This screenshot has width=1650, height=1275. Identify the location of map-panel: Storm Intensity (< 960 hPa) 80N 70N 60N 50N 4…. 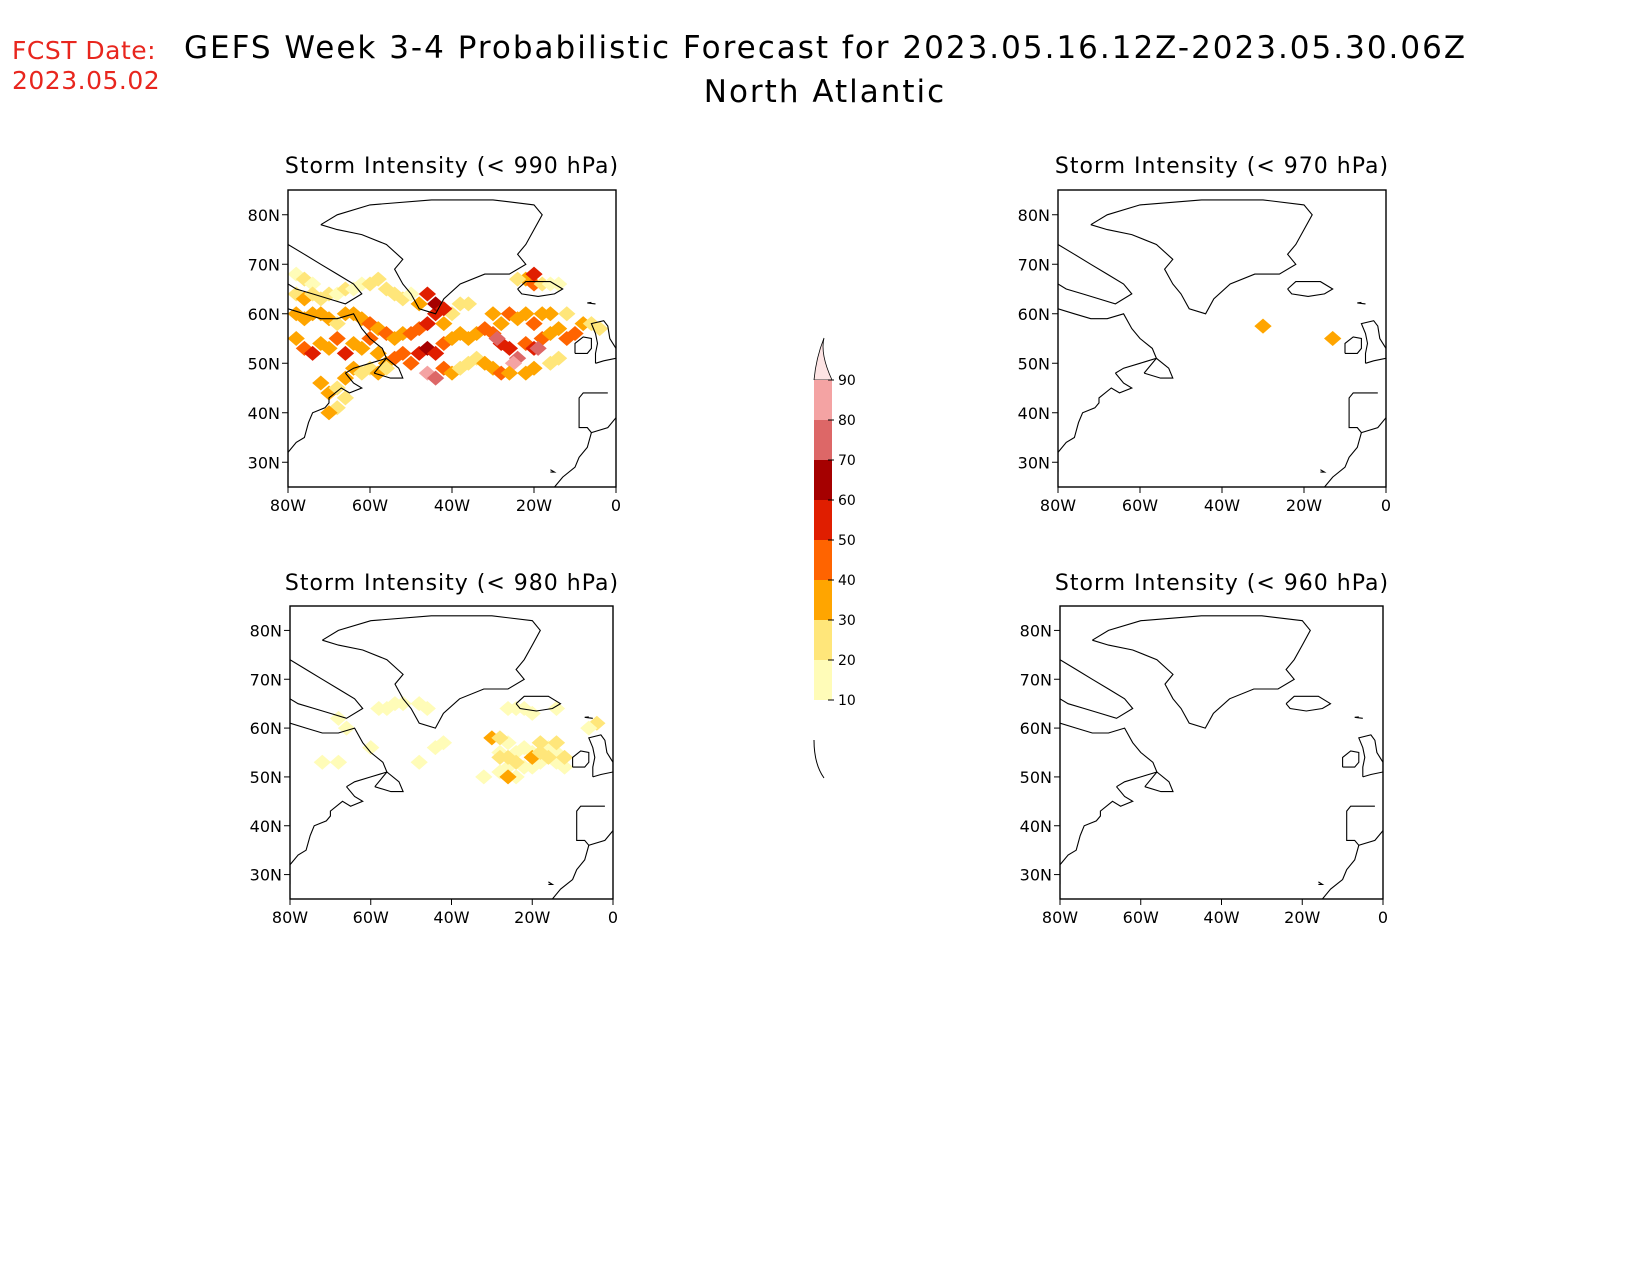
(1204, 749).